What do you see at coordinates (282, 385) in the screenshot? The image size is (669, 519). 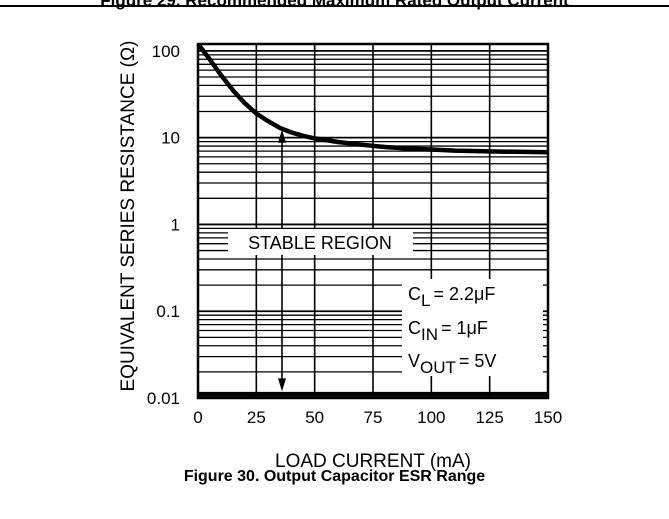 I see `arrowhead-down` at bounding box center [282, 385].